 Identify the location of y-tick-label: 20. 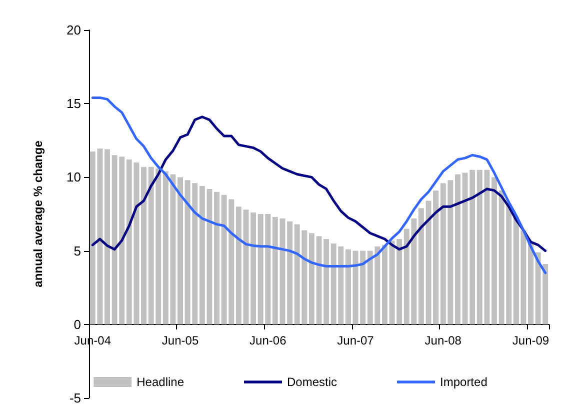
(73, 30).